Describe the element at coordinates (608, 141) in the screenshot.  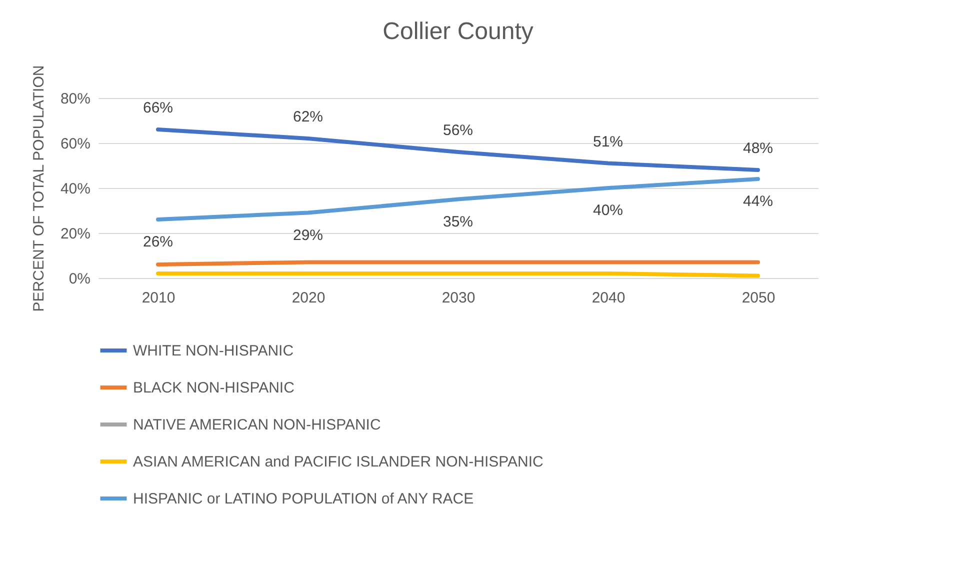
I see `data-label: 51%` at that location.